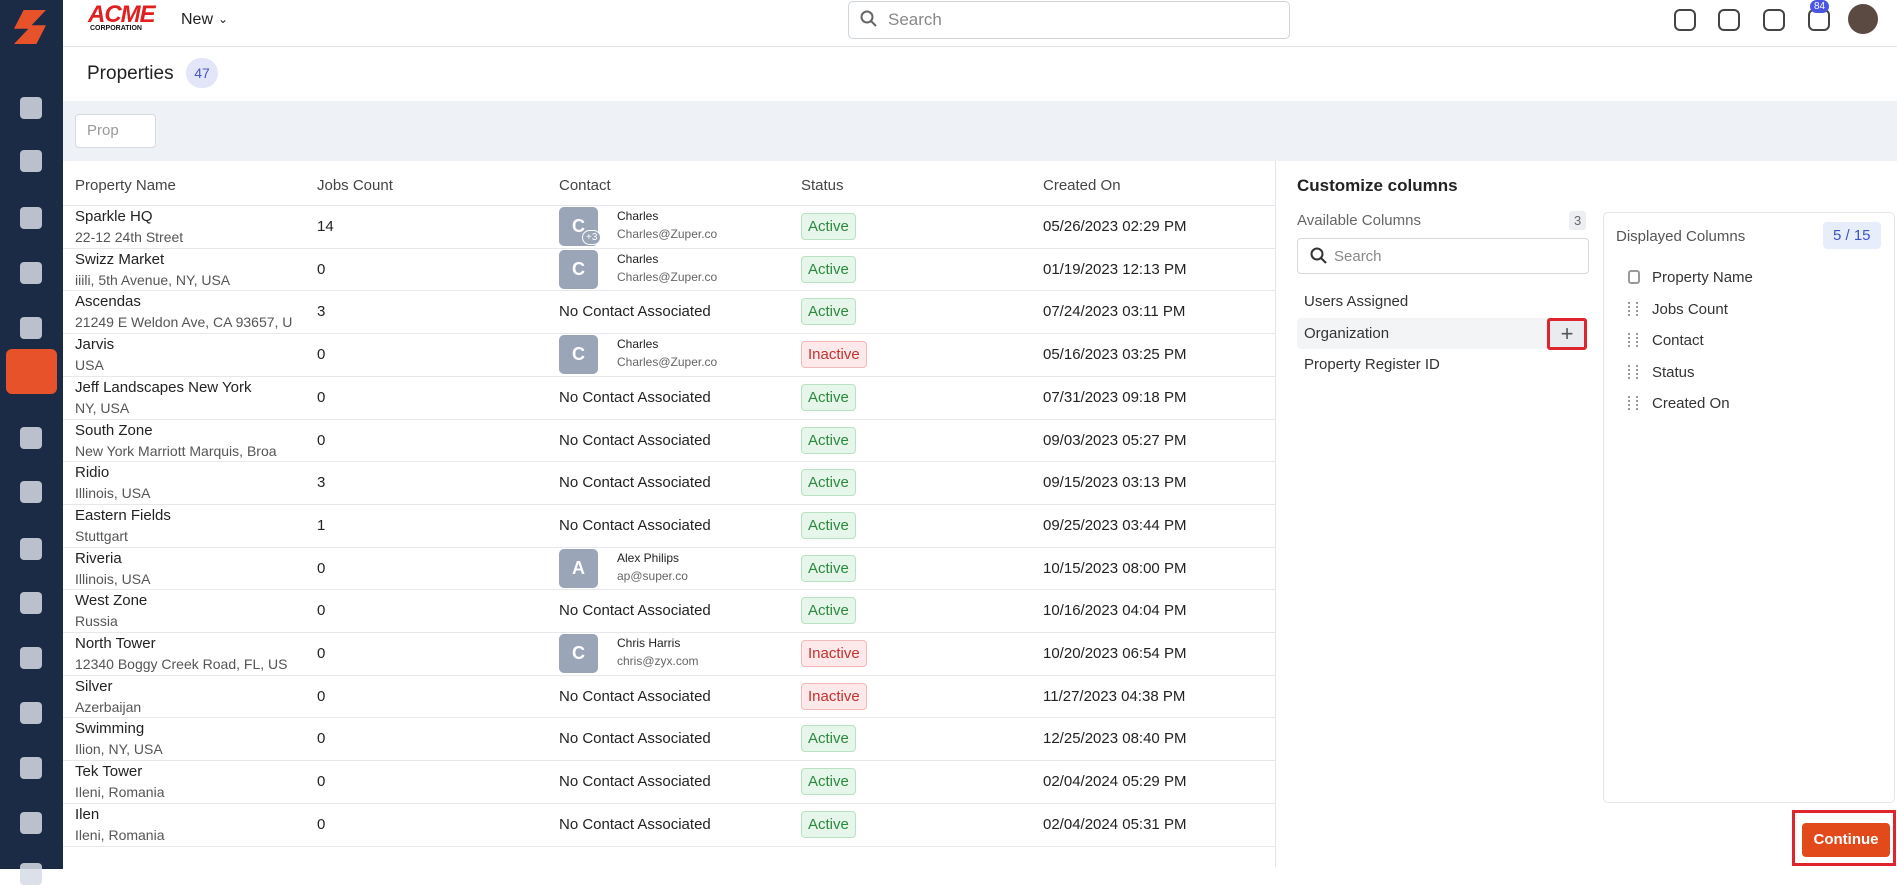 This screenshot has height=885, width=1897. Describe the element at coordinates (176, 450) in the screenshot. I see `property-address: New York Marriott Marquis, Broa` at that location.